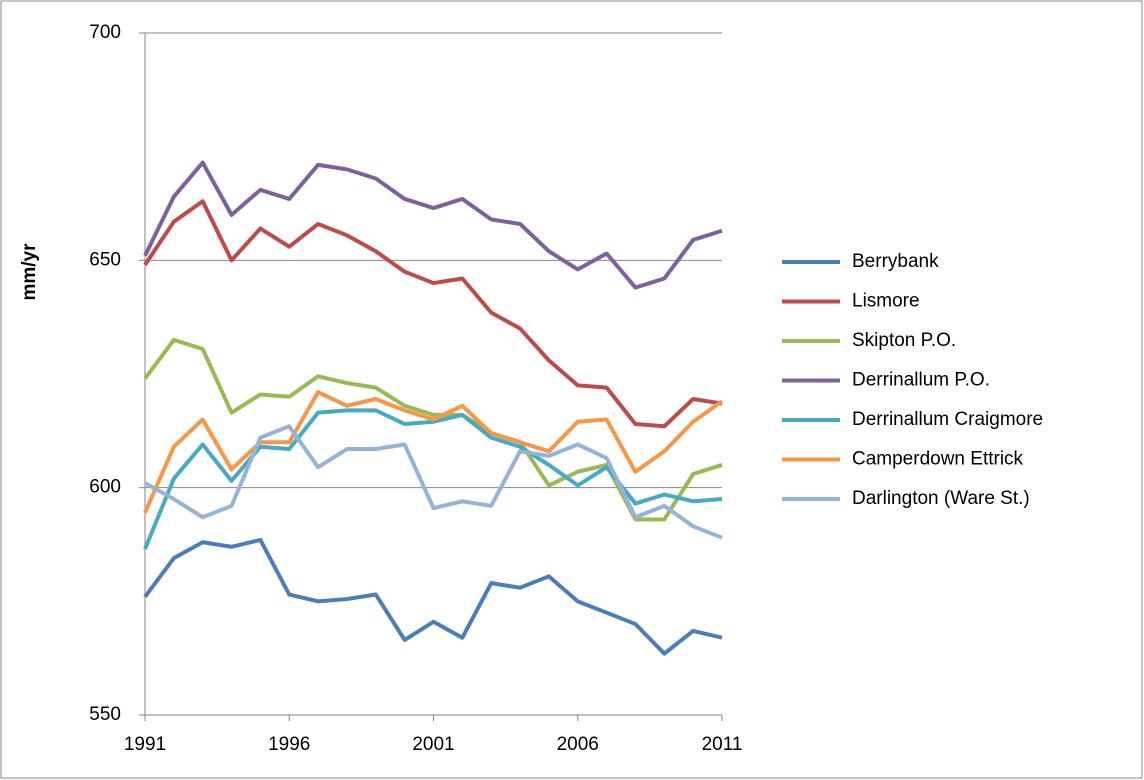 The image size is (1144, 780). What do you see at coordinates (105, 714) in the screenshot?
I see `y-tick-label: 550` at bounding box center [105, 714].